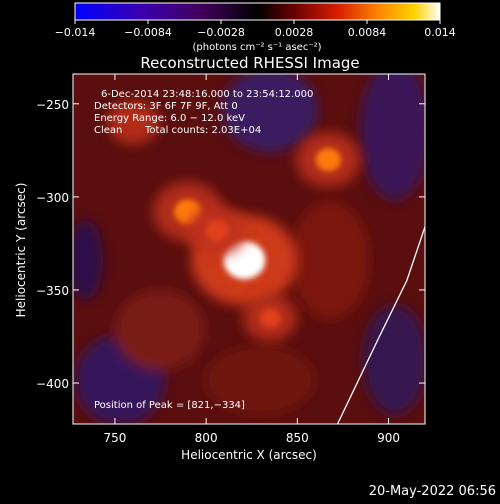 The width and height of the screenshot is (500, 504). Describe the element at coordinates (367, 32) in the screenshot. I see `colorbar-tick-label: 0.0084` at that location.